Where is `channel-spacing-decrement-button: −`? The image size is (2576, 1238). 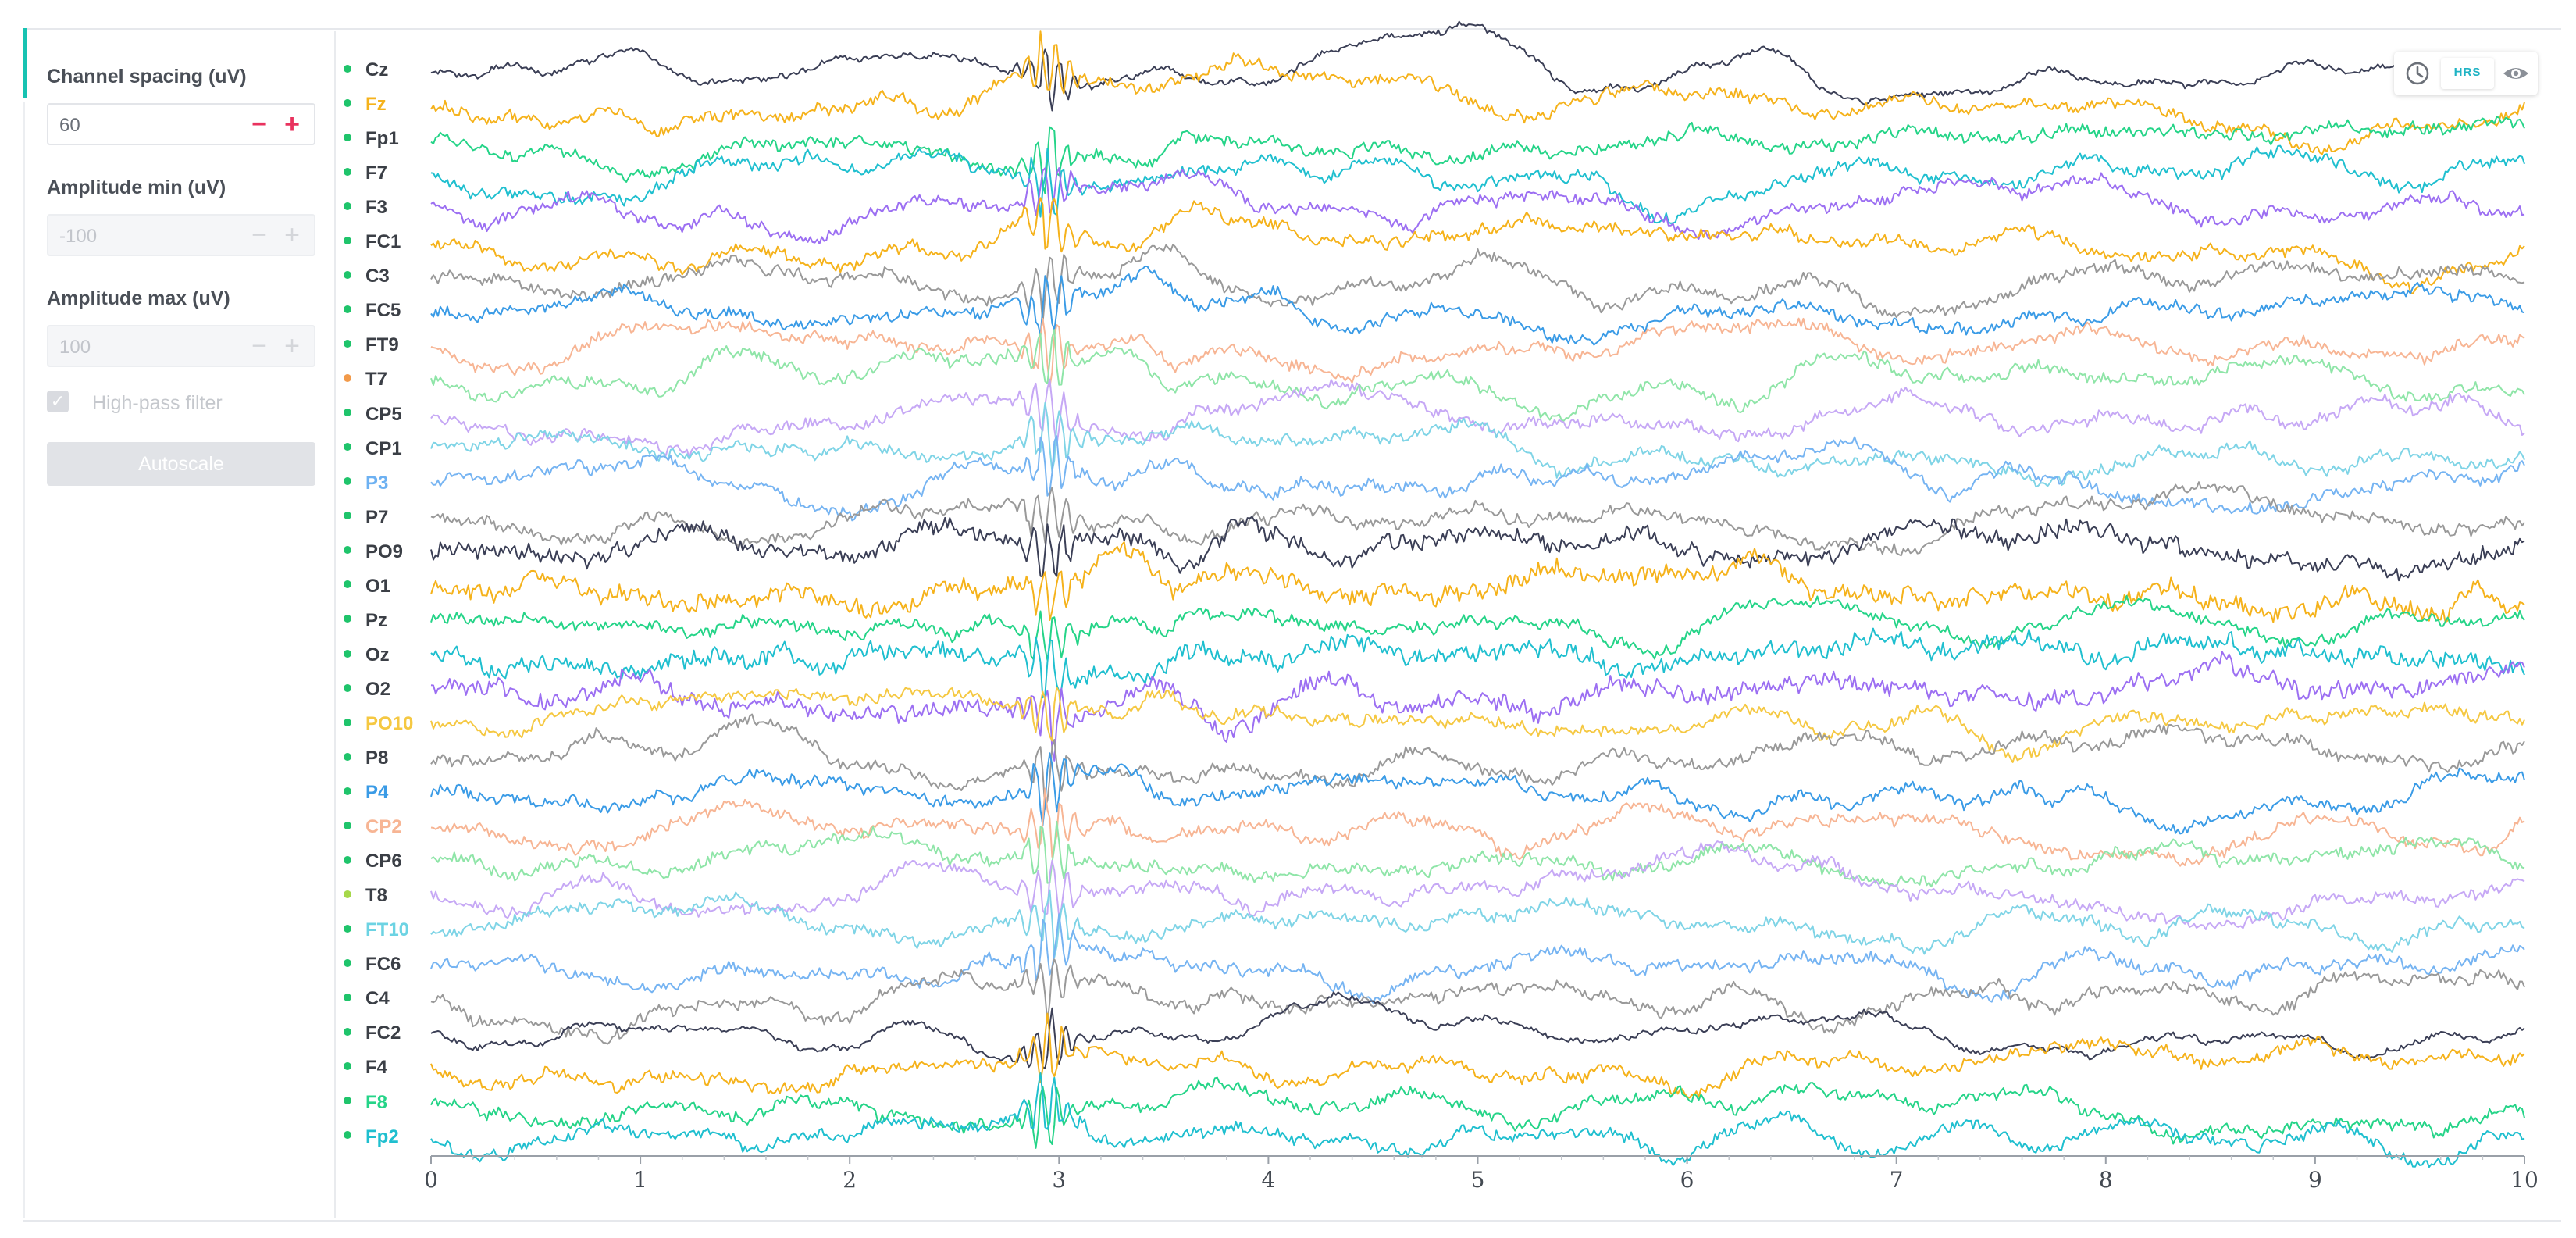
channel-spacing-decrement-button: − is located at coordinates (259, 124).